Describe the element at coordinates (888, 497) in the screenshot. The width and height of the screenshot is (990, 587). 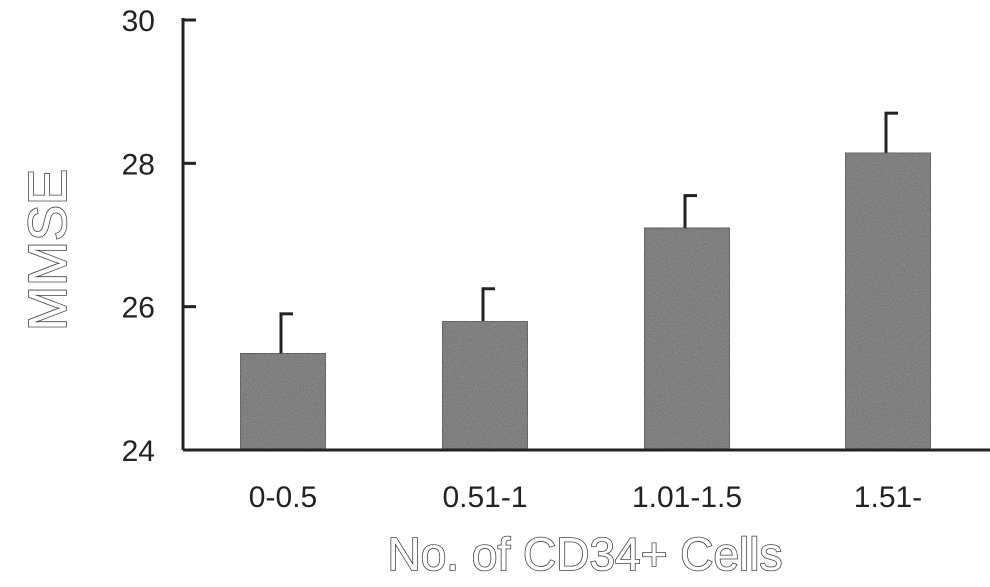
I see `x-tick-label: 1.51-` at that location.